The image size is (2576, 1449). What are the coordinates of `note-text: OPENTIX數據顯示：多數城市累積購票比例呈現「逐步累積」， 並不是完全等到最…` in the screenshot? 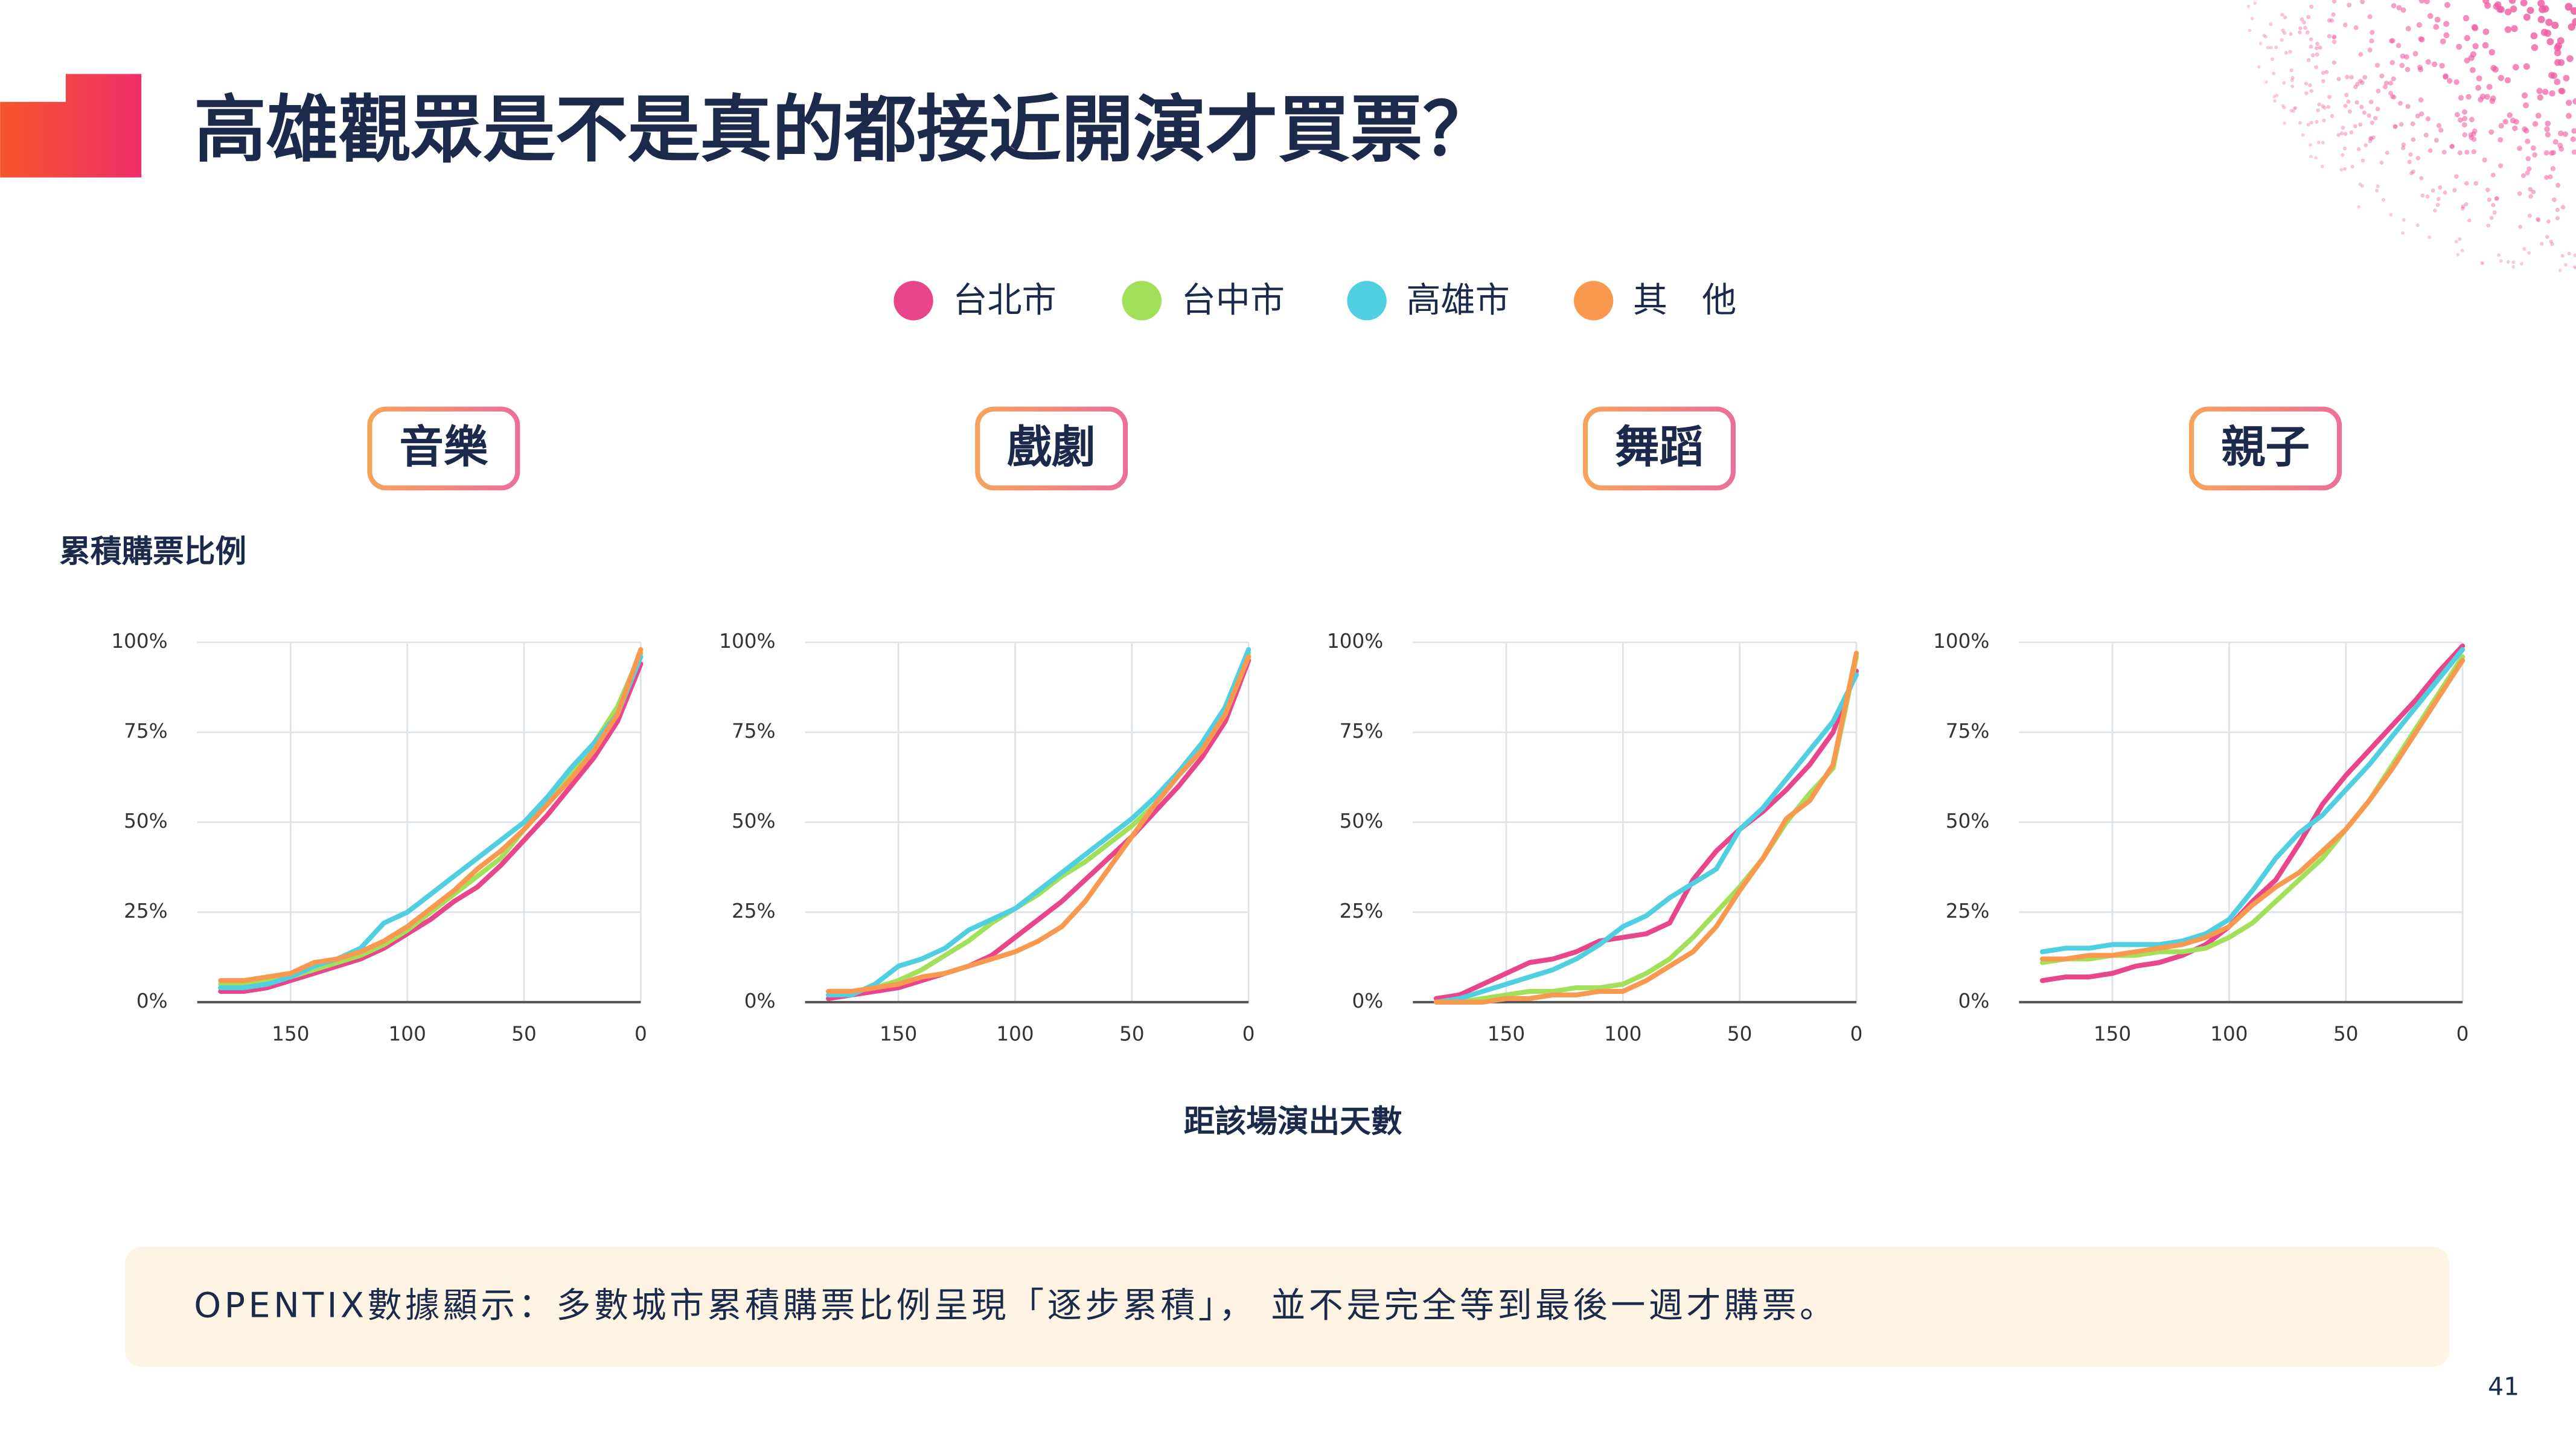 It's located at (1016, 1306).